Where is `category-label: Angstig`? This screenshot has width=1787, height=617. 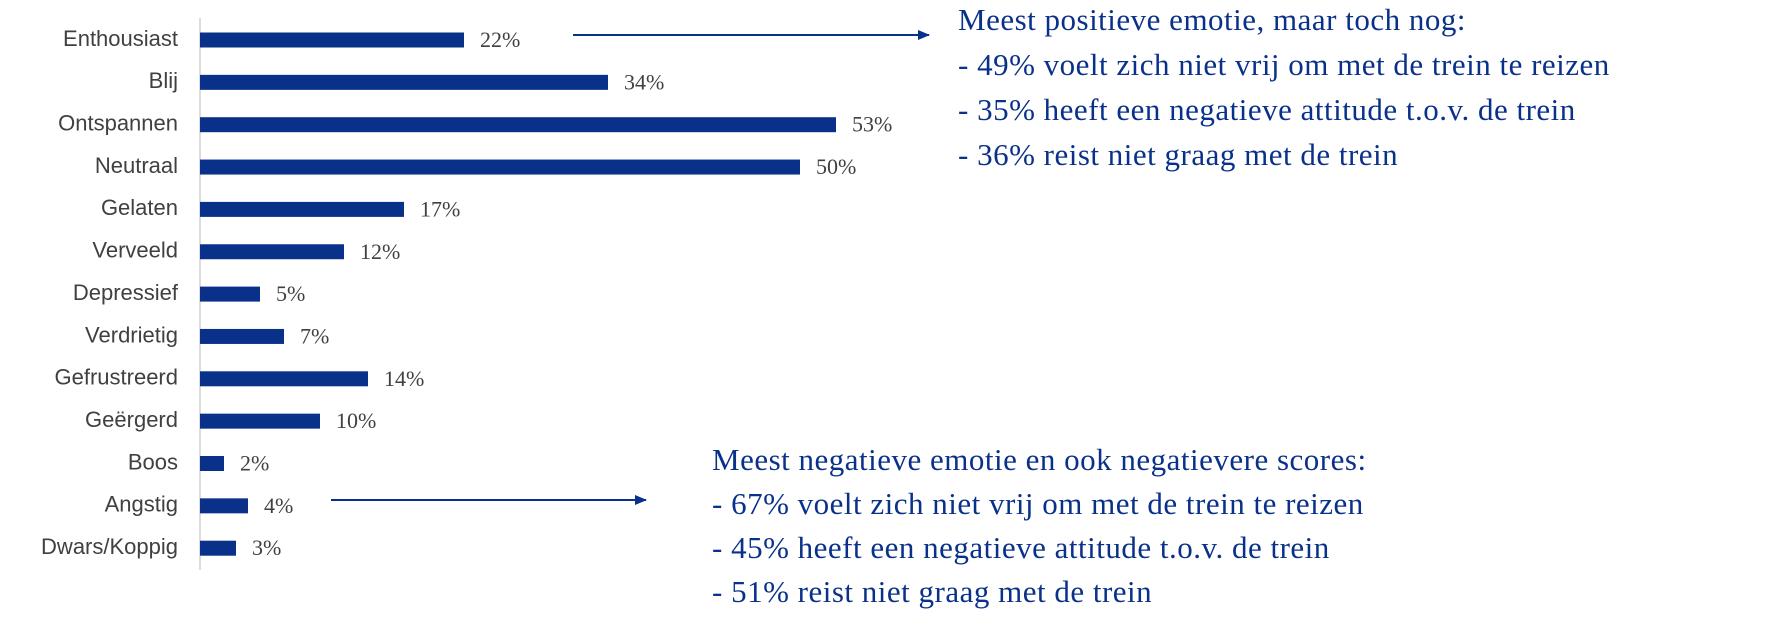
category-label: Angstig is located at coordinates (141, 504).